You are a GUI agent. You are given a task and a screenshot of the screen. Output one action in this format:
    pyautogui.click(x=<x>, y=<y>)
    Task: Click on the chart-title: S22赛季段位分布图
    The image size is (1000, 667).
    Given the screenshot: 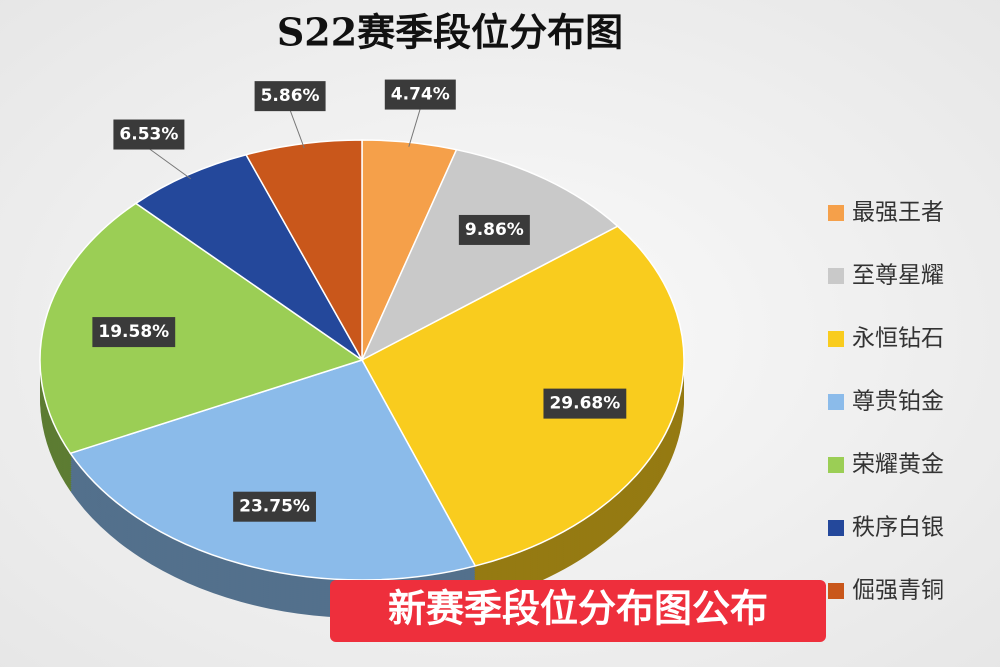 What is the action you would take?
    pyautogui.click(x=450, y=32)
    